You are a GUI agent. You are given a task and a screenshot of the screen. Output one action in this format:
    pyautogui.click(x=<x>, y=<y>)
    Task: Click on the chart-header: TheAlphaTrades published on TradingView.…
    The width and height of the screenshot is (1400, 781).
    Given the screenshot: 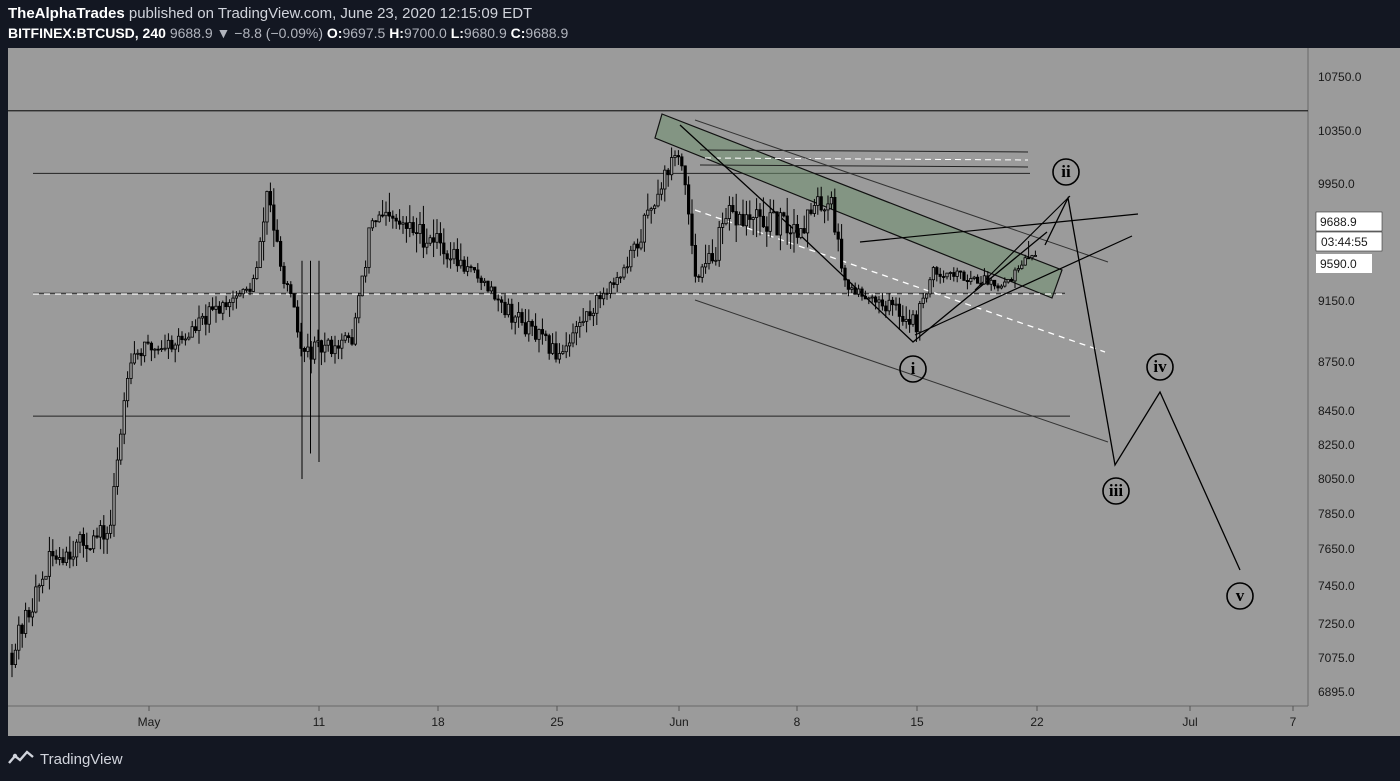 What is the action you would take?
    pyautogui.click(x=700, y=24)
    